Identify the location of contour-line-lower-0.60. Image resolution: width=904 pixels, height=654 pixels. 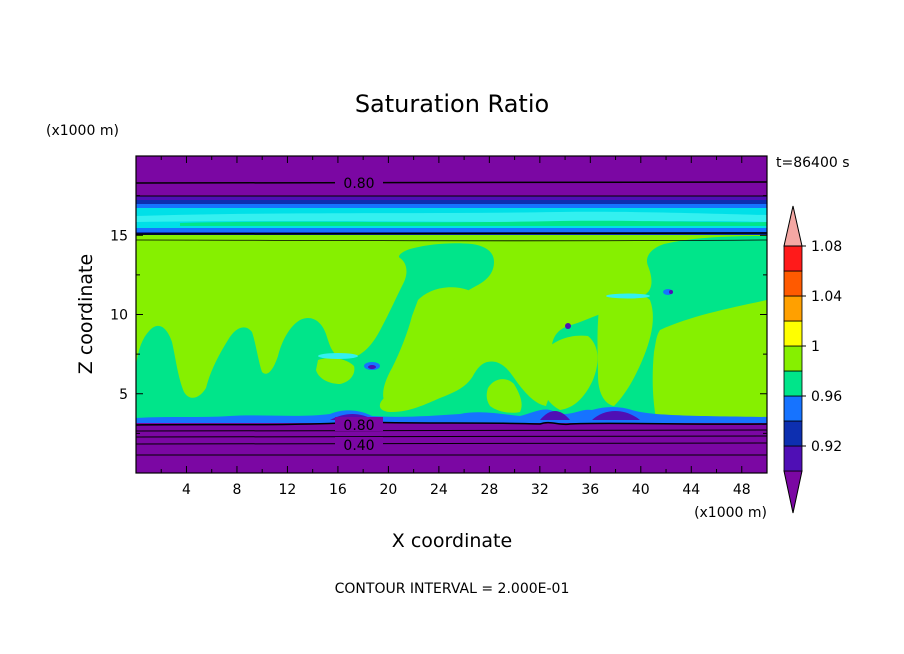
(451, 436).